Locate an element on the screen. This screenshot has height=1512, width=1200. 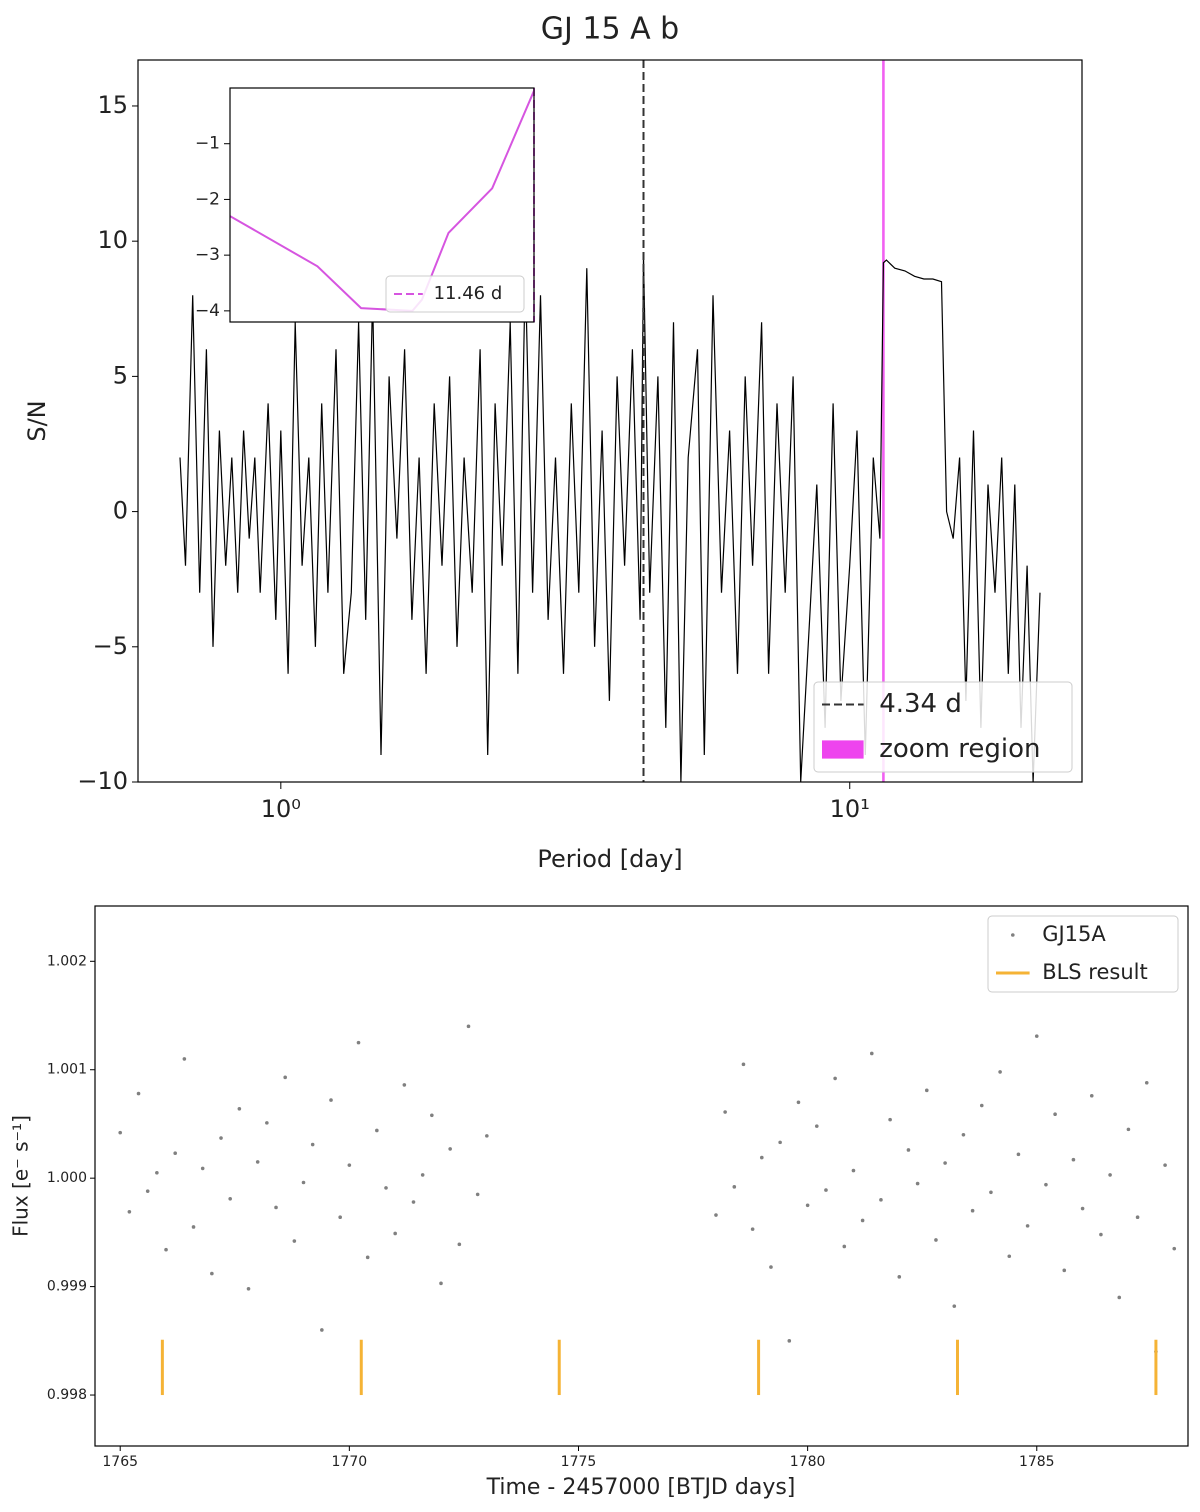
y-tick-label: 5 is located at coordinates (120, 375).